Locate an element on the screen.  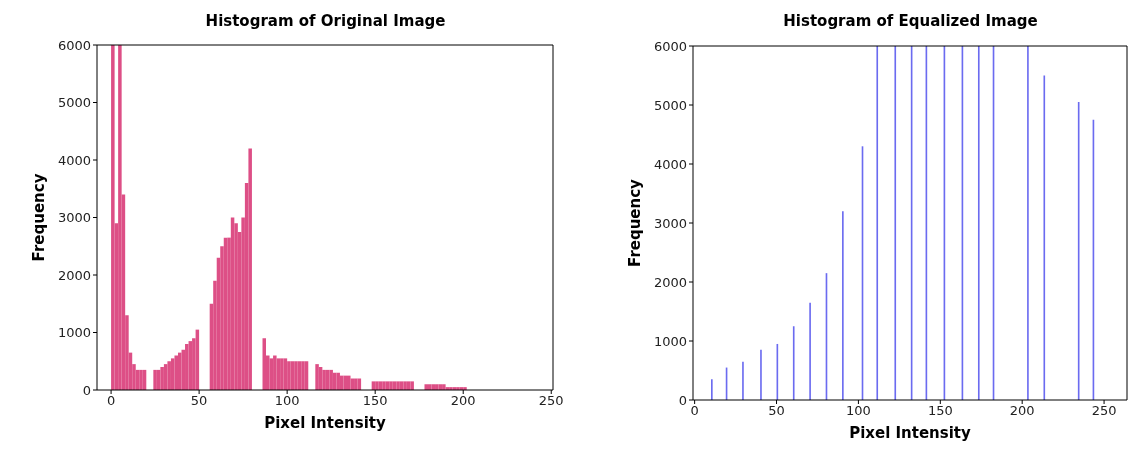
y-tick-label: 0 is located at coordinates (86, 390).